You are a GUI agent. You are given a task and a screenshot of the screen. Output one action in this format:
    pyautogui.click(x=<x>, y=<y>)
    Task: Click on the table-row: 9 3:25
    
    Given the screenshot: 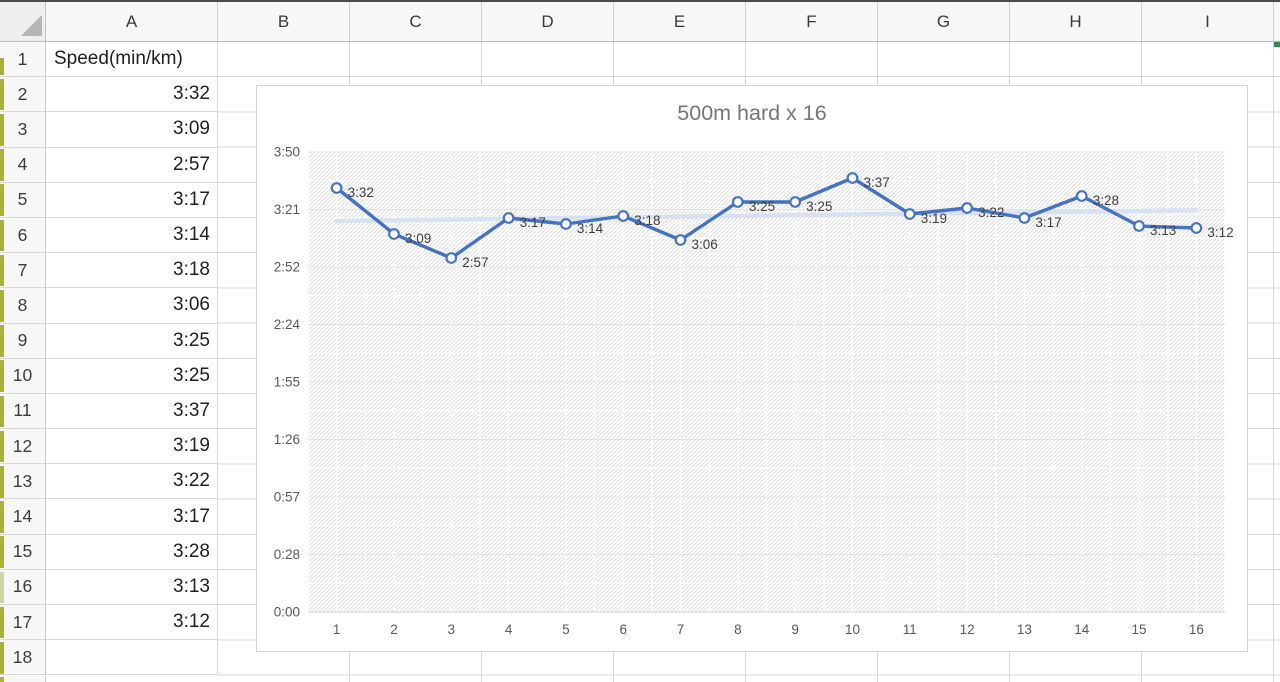 What is the action you would take?
    pyautogui.click(x=109, y=341)
    